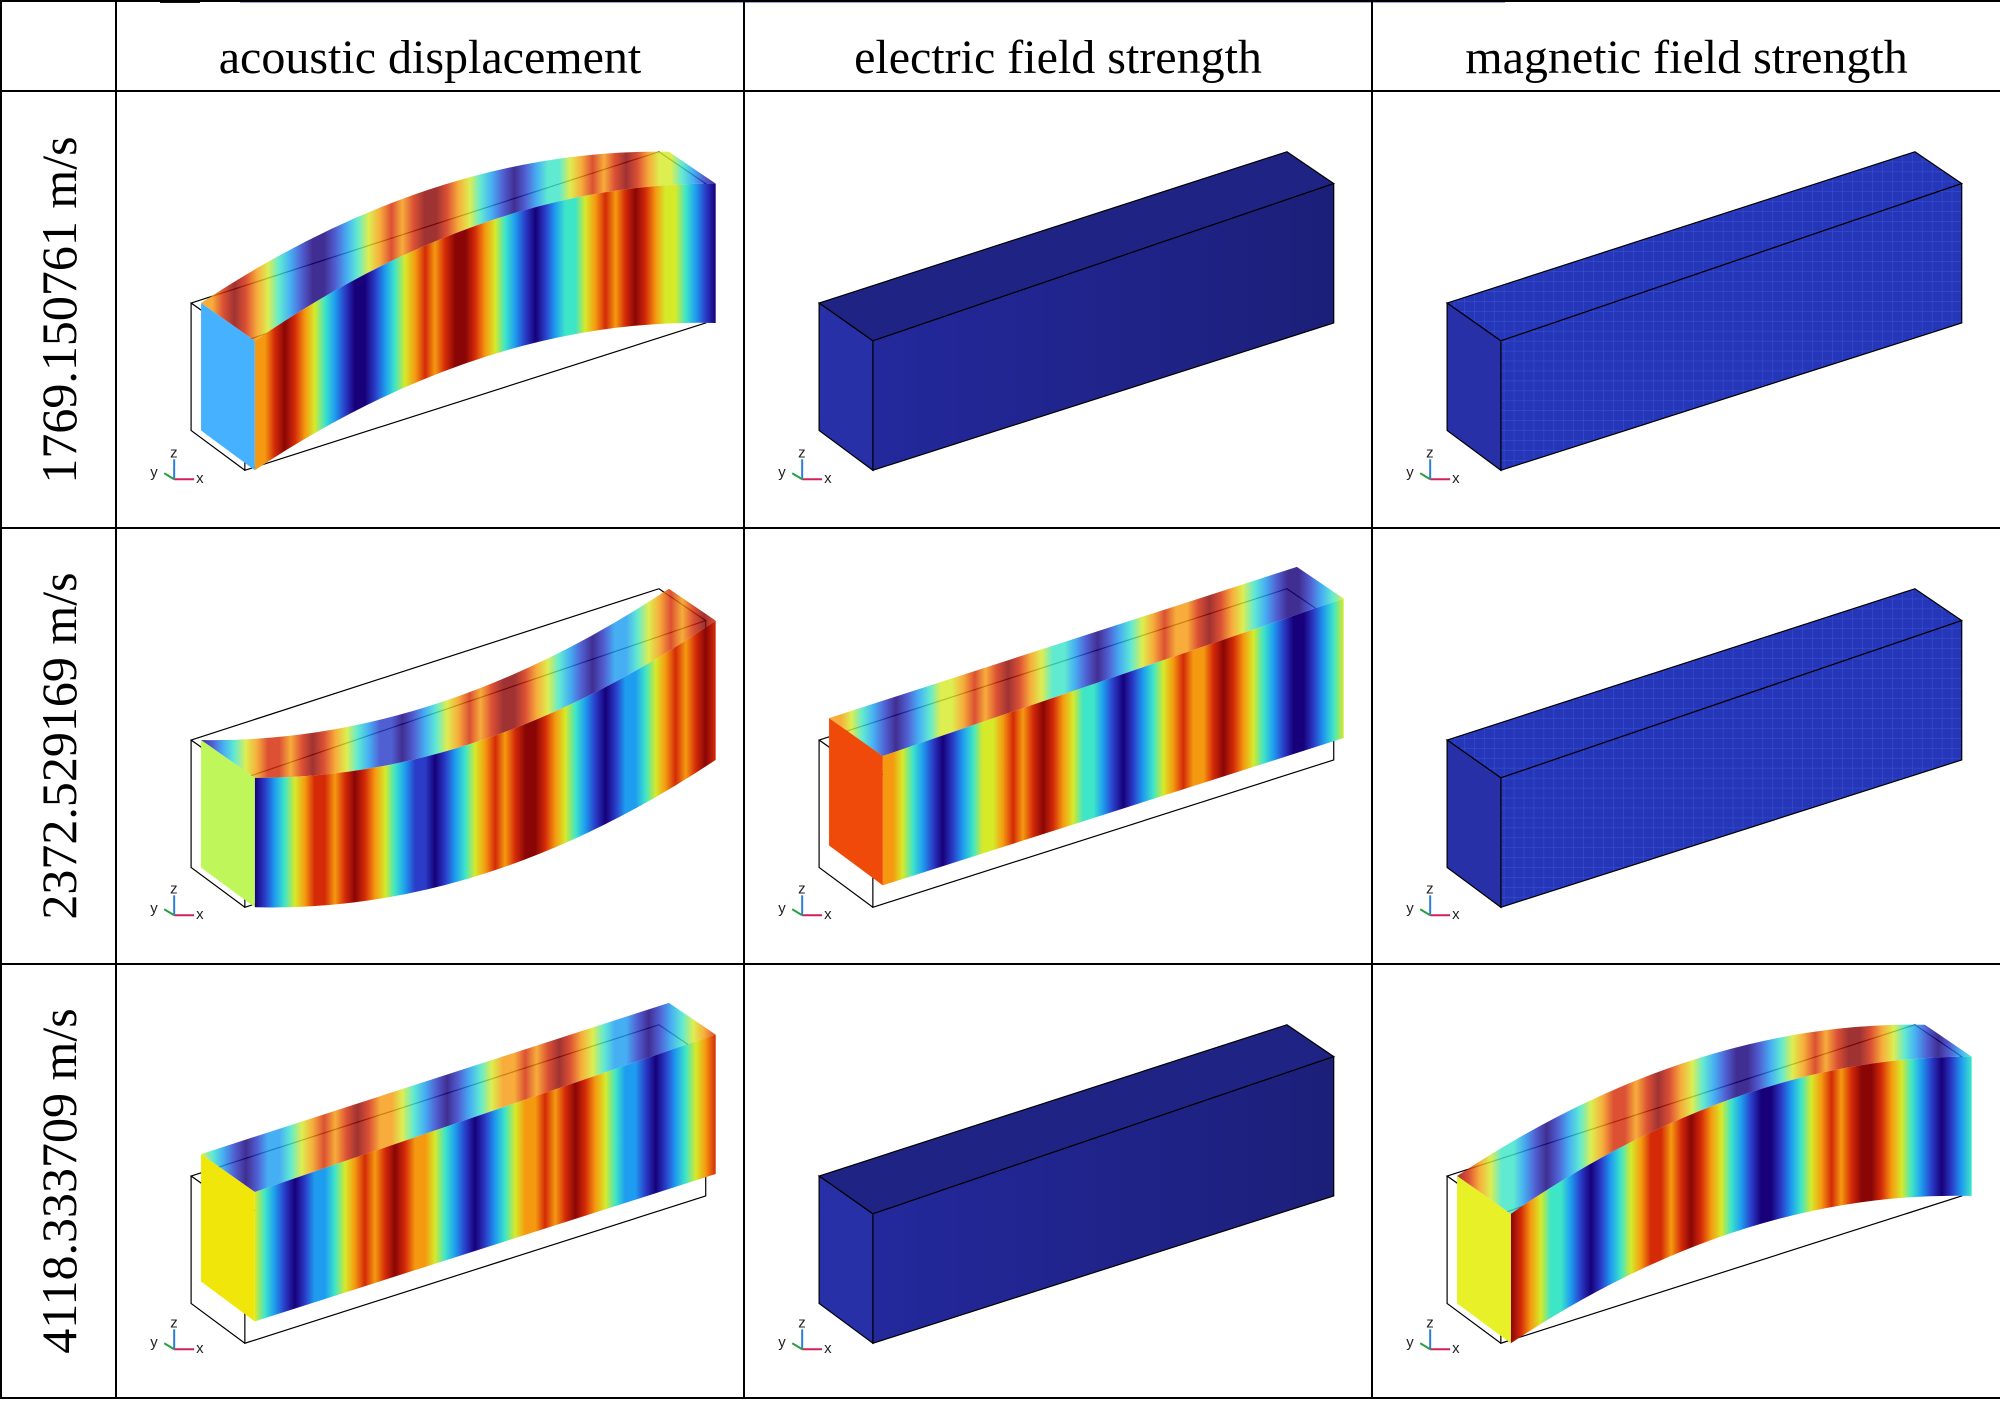 This screenshot has height=1405, width=2000. I want to click on column-header-magnetic: magnetic field strength, so click(1685, 46).